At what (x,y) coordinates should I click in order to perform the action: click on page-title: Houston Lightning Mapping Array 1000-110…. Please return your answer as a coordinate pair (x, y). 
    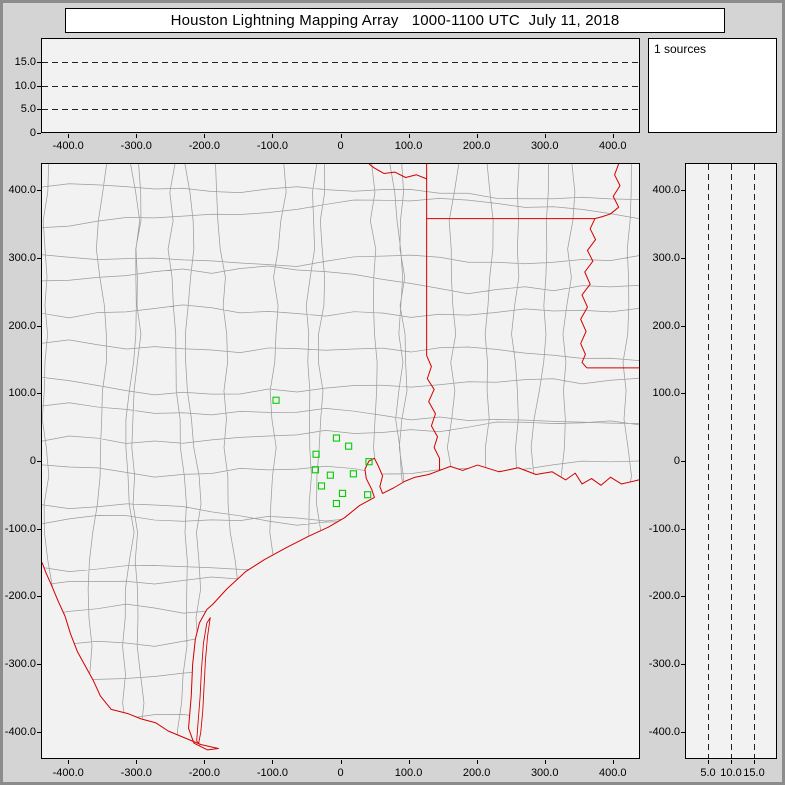
    Looking at the image, I should click on (395, 20).